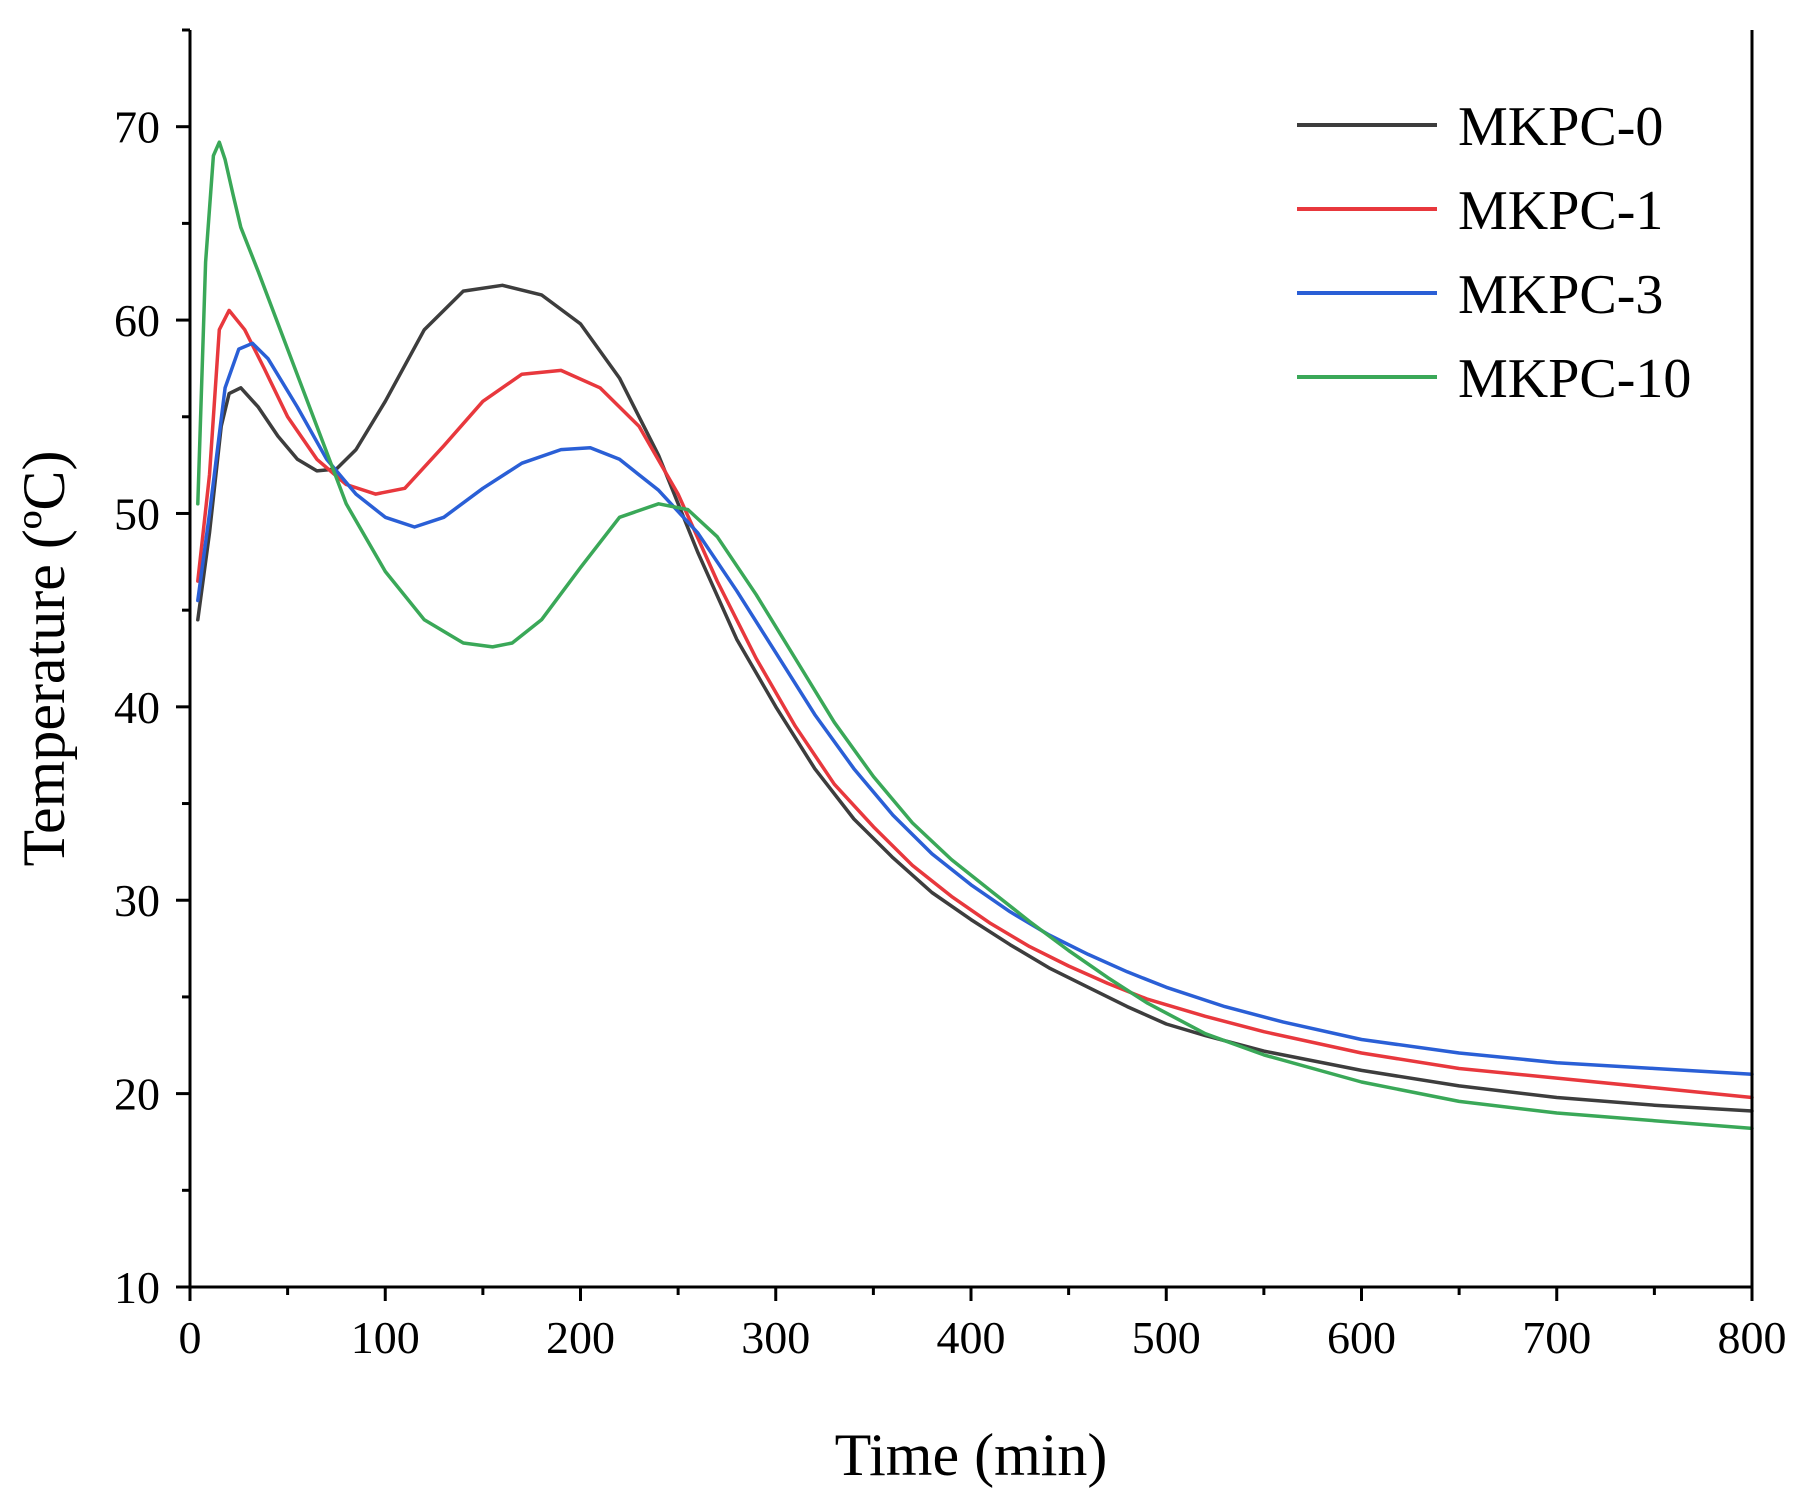  Describe the element at coordinates (1560, 127) in the screenshot. I see `legend-label: MKPC-0` at that location.